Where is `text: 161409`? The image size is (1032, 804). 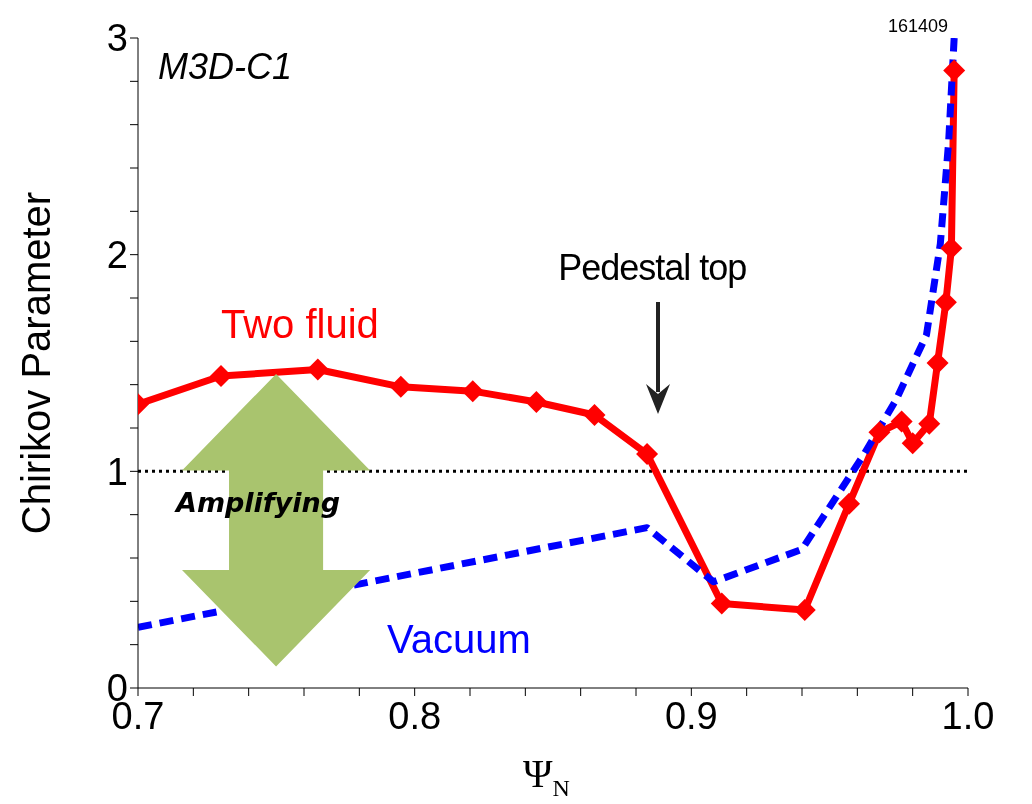
text: 161409 is located at coordinates (918, 26).